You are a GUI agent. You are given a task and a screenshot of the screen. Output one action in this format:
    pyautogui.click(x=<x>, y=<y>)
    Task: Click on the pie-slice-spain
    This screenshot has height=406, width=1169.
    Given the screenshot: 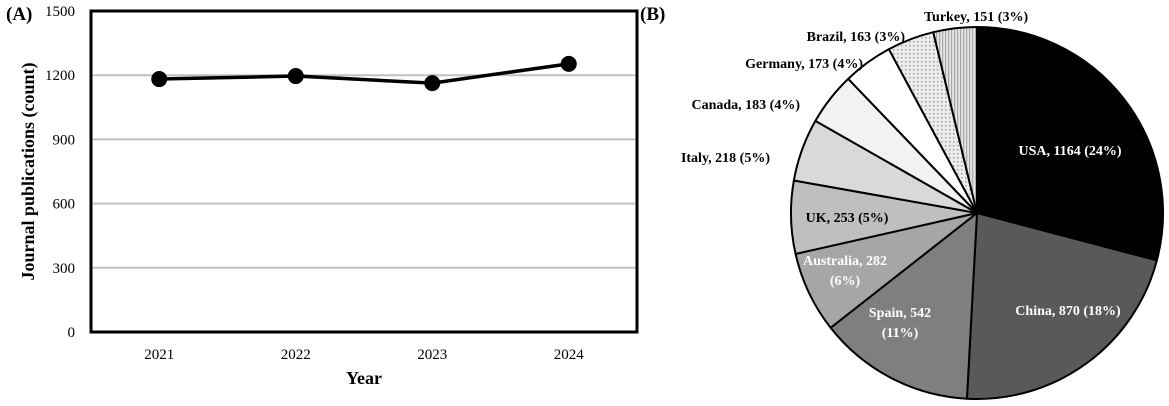 What is the action you would take?
    pyautogui.click(x=903, y=306)
    